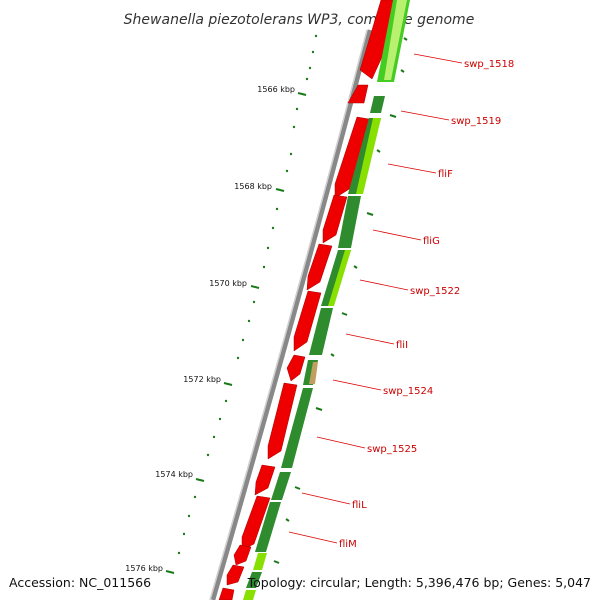 The image size is (600, 600). Describe the element at coordinates (268, 527) in the screenshot. I see `band-fliM` at that location.